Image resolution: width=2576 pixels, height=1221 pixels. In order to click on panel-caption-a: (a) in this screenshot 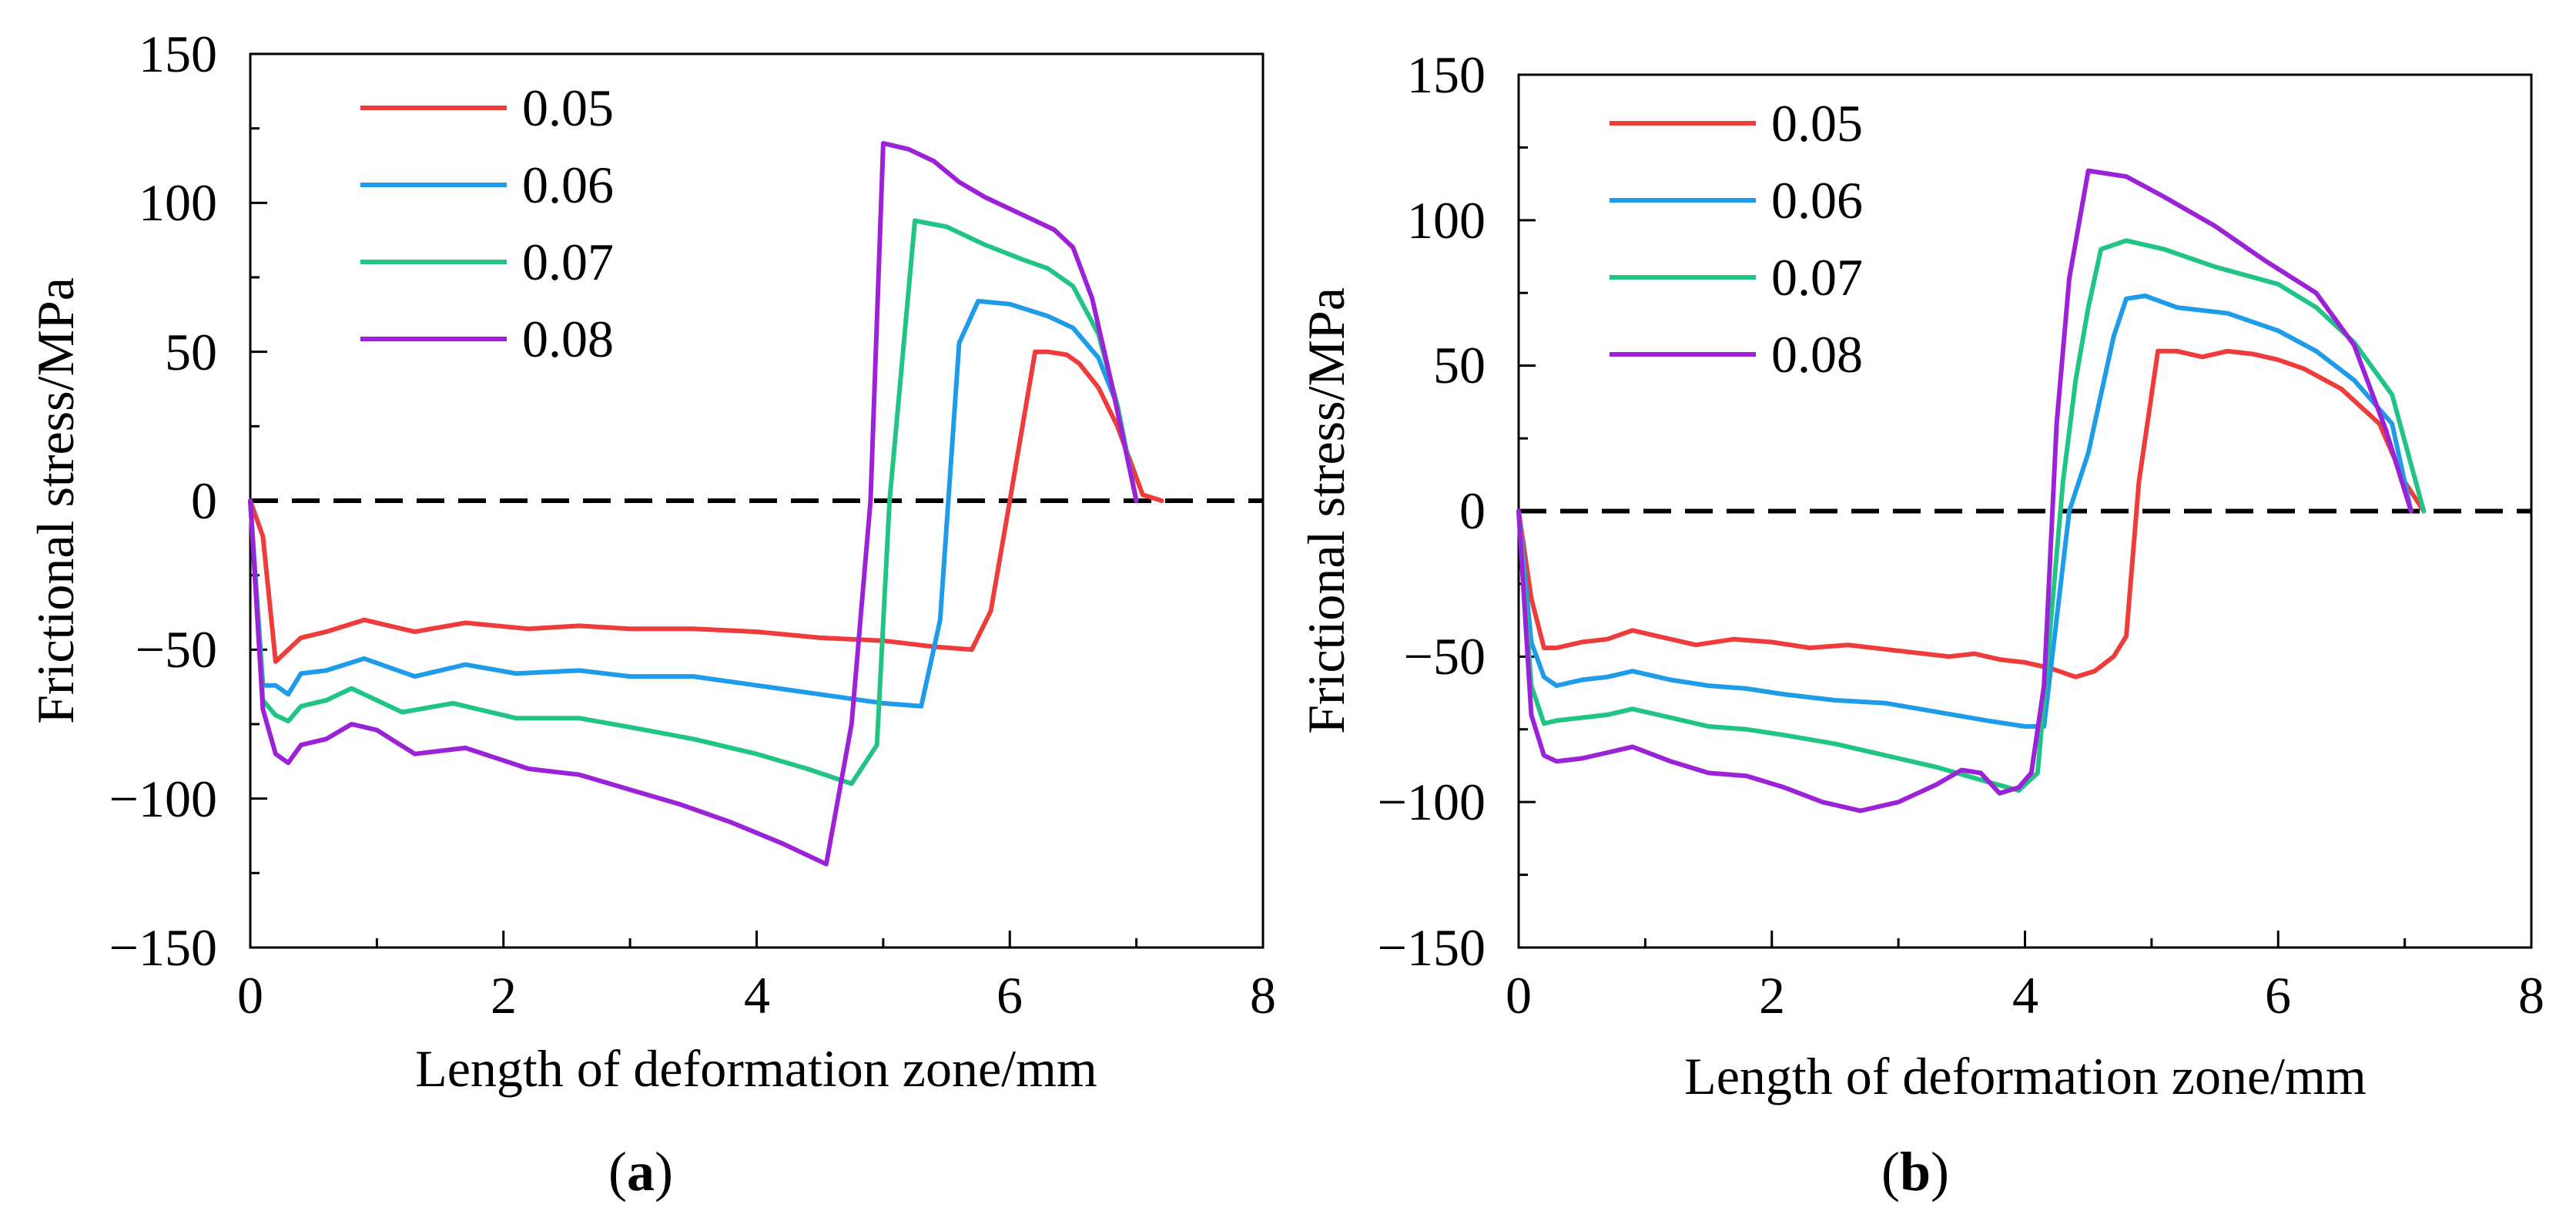, I will do `click(640, 1172)`.